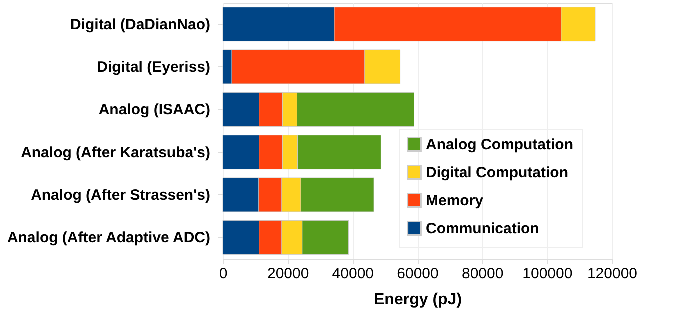 The image size is (677, 327). Describe the element at coordinates (154, 110) in the screenshot. I see `y-tick-label: Analog (ISAAC)` at that location.